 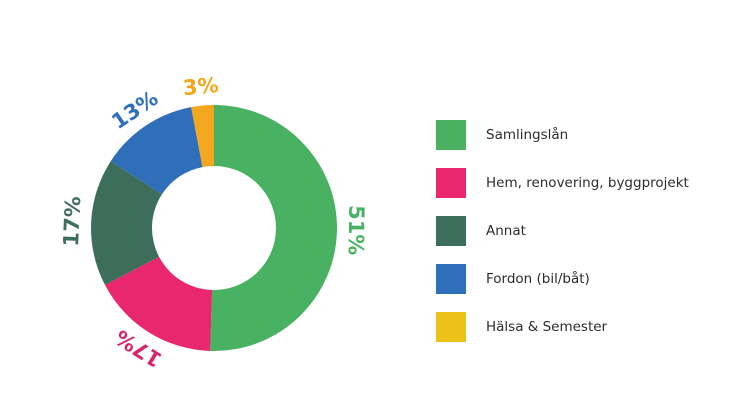 I want to click on legend-item-halsa-semester: Hälsa & Semester, so click(x=562, y=327).